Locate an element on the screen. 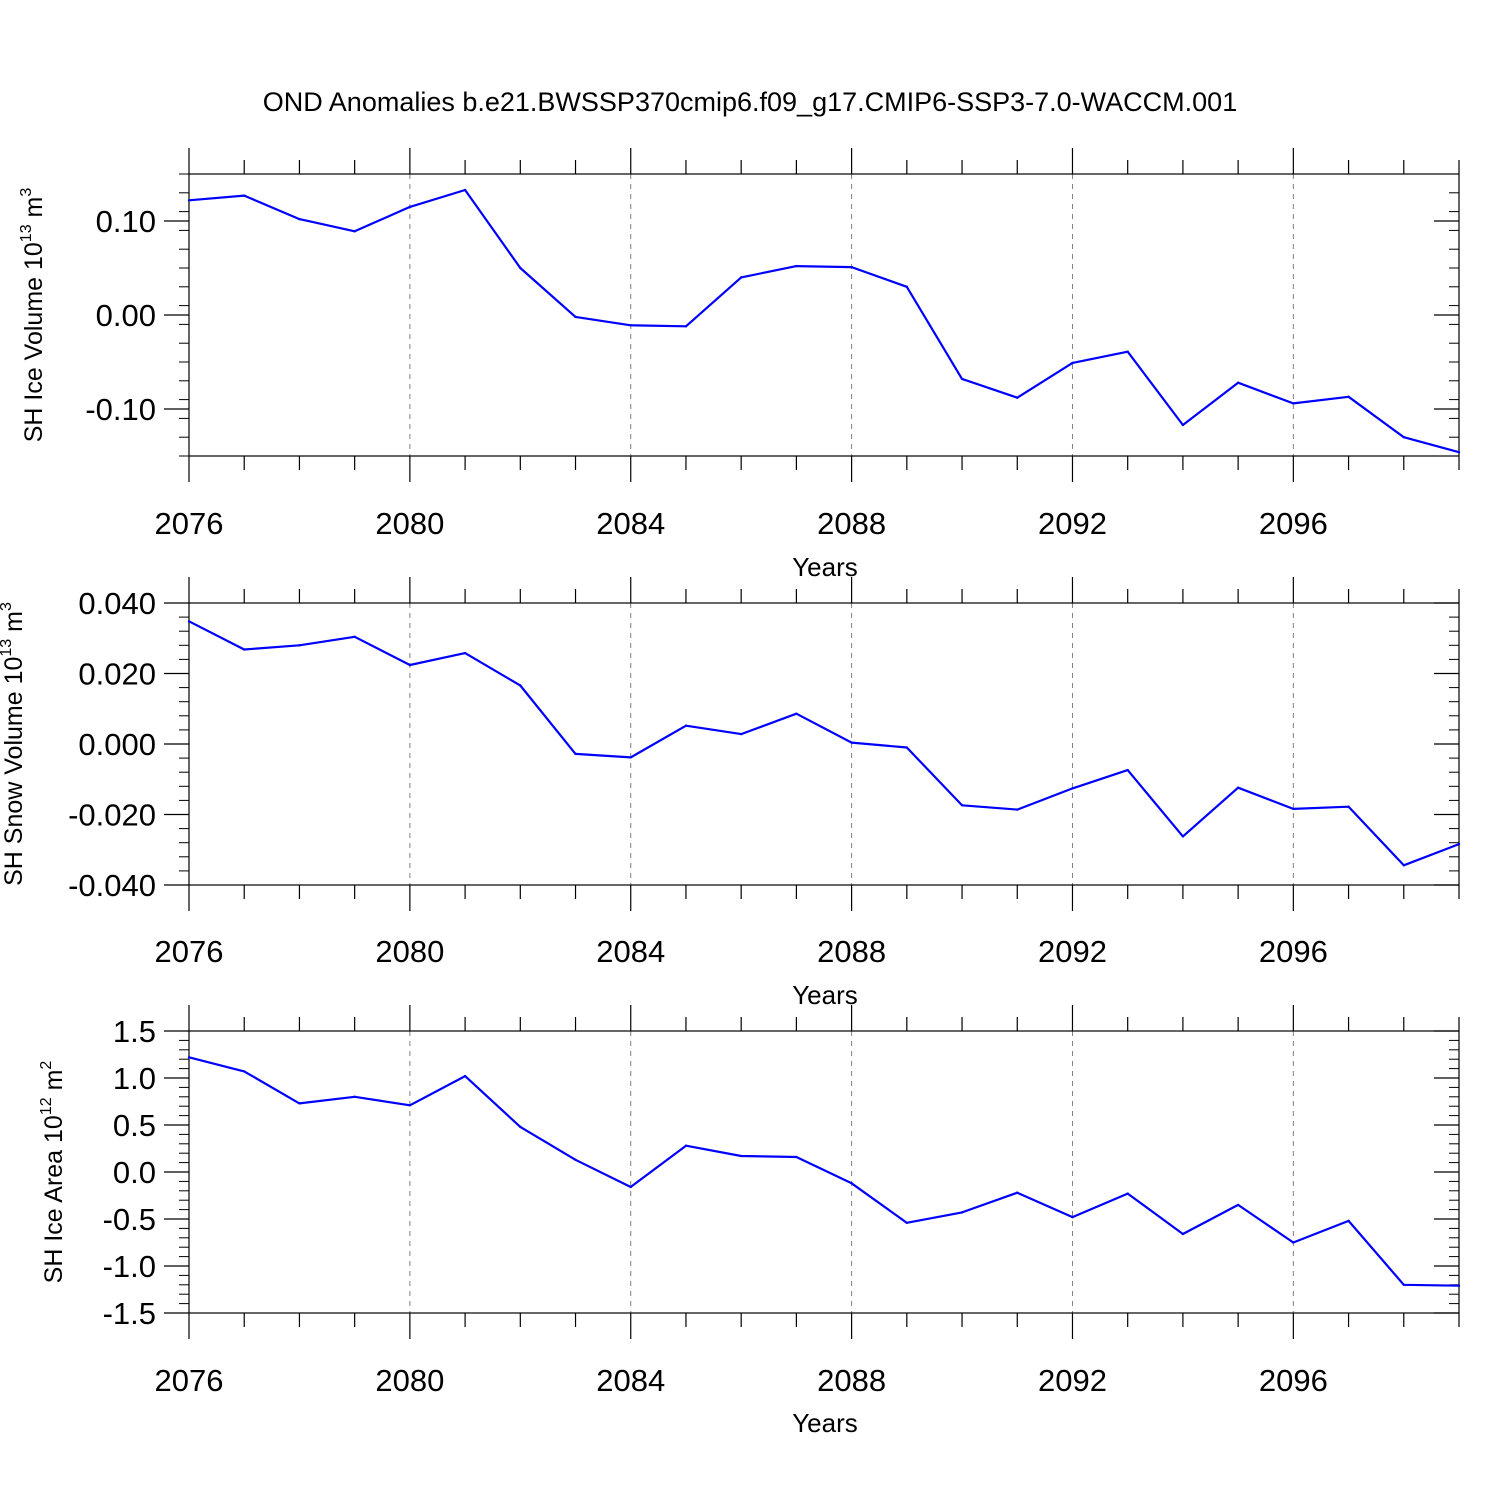 Image resolution: width=1500 pixels, height=1500 pixels. y-tick-label: -0.5 is located at coordinates (129, 1219).